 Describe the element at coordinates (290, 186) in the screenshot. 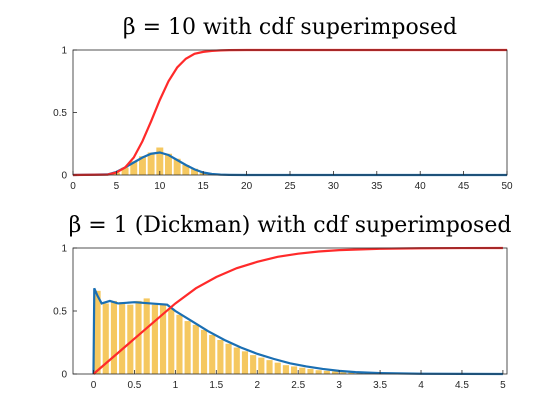

I see `x-tick-label: 25` at that location.